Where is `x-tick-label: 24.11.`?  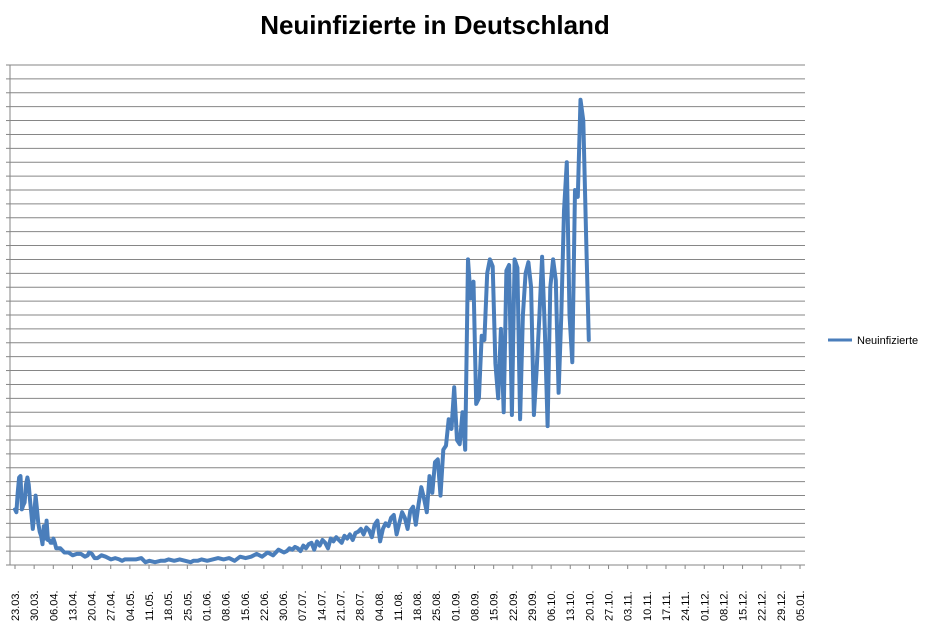 x-tick-label: 24.11. is located at coordinates (686, 606).